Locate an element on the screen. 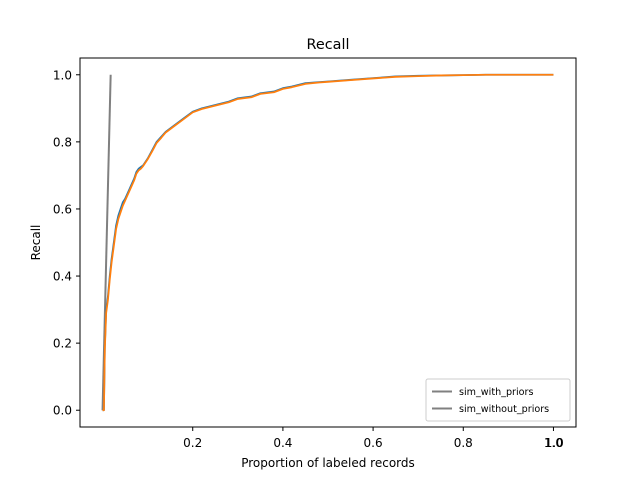  x-tick-label: 1.0 is located at coordinates (553, 443).